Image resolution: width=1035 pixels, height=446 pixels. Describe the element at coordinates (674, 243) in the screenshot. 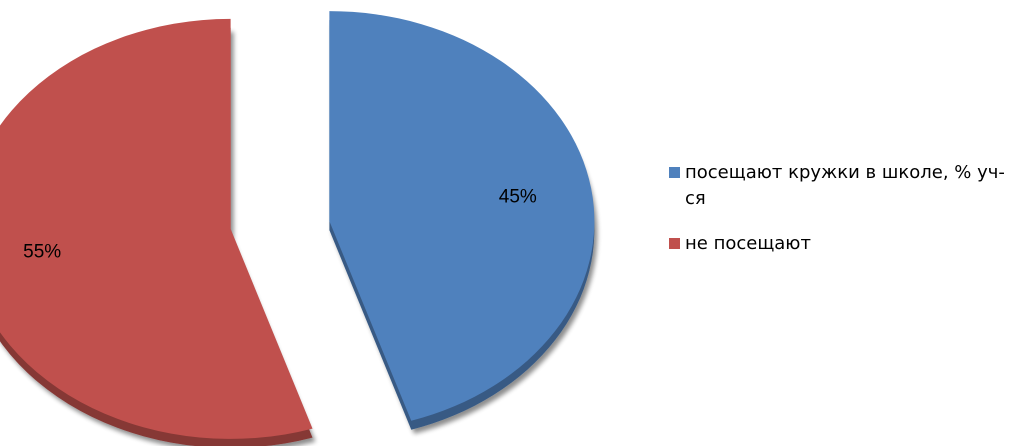

I see `legend-swatch-red` at that location.